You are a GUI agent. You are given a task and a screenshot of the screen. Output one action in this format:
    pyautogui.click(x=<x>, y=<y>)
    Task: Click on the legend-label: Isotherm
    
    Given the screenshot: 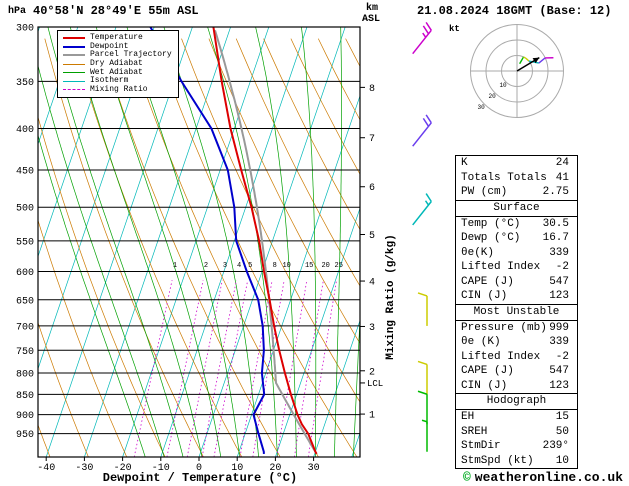 What is the action you would take?
    pyautogui.click(x=109, y=81)
    